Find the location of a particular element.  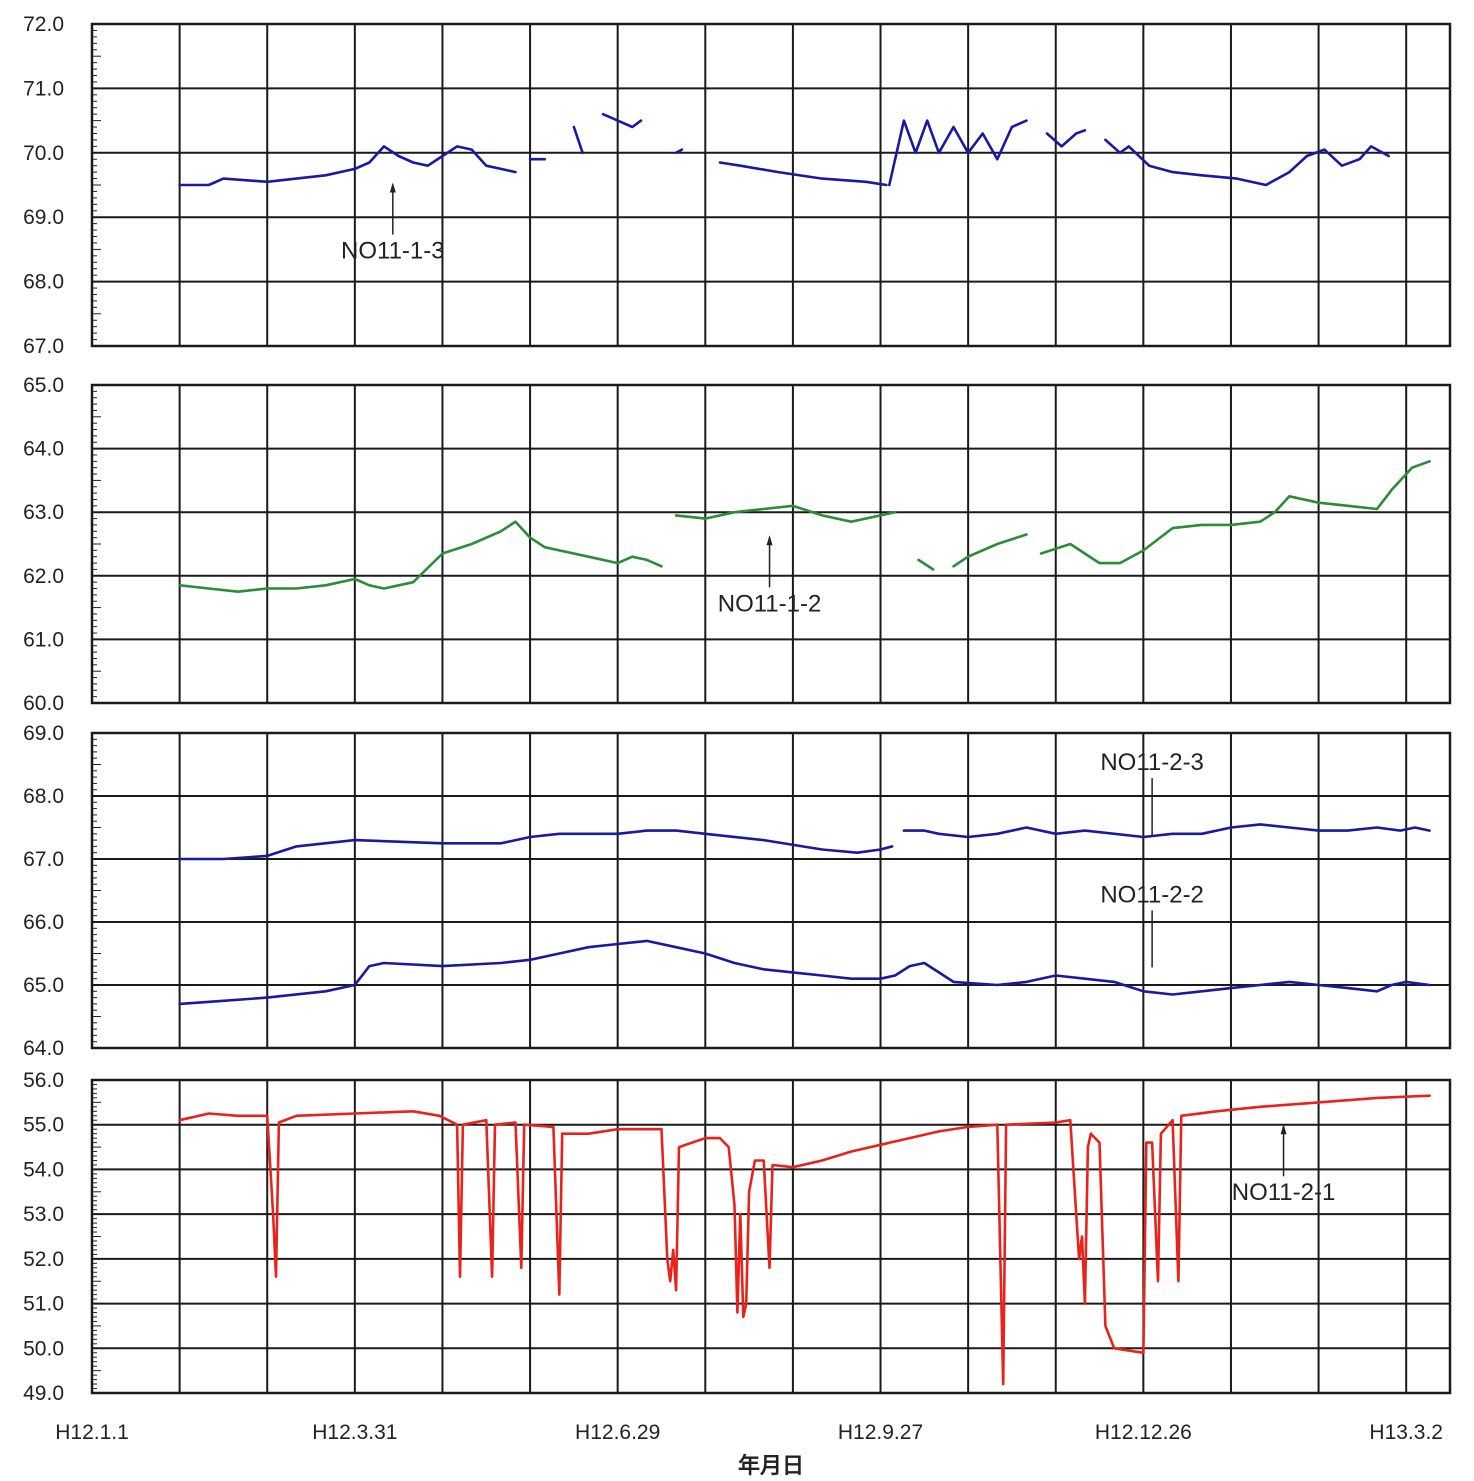

annotation-label: NO11-2-3 is located at coordinates (1152, 762).